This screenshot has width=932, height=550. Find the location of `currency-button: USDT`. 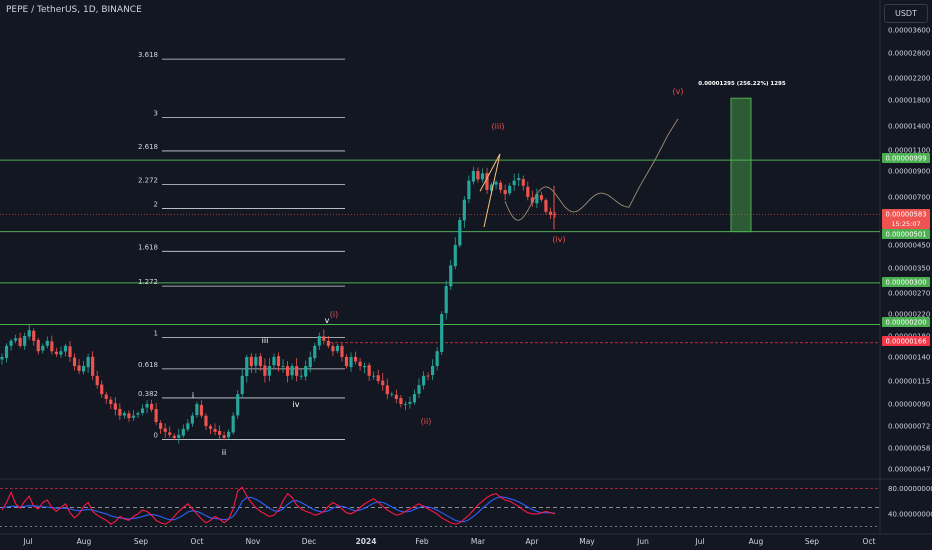

currency-button: USDT is located at coordinates (906, 13).